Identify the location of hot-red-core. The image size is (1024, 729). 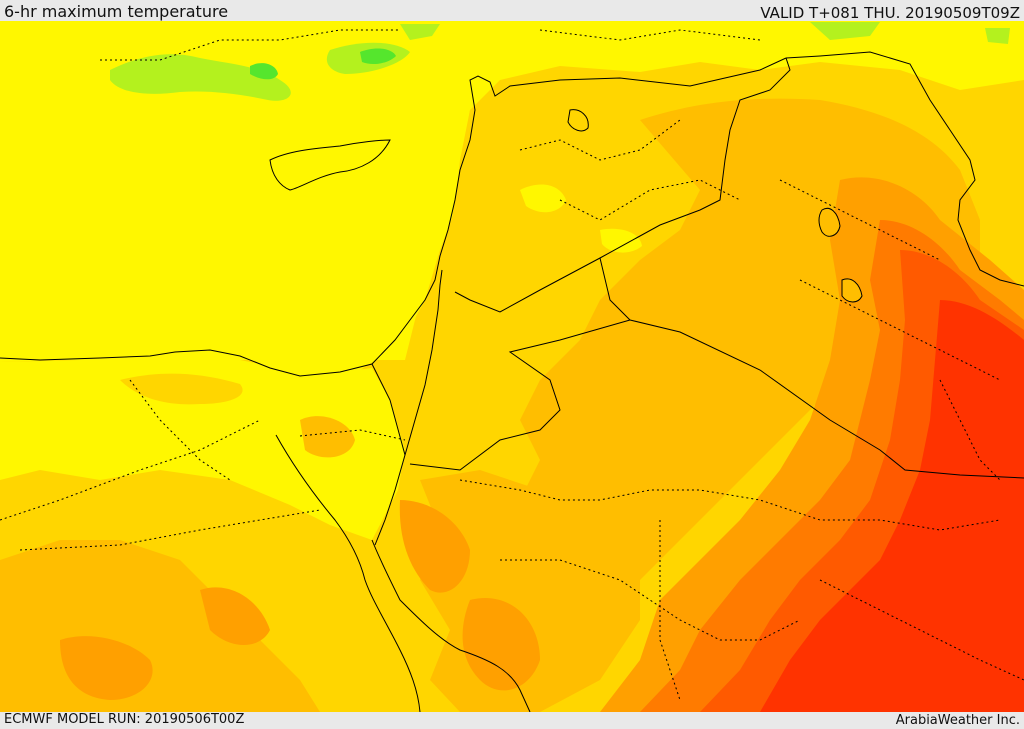
(892, 506).